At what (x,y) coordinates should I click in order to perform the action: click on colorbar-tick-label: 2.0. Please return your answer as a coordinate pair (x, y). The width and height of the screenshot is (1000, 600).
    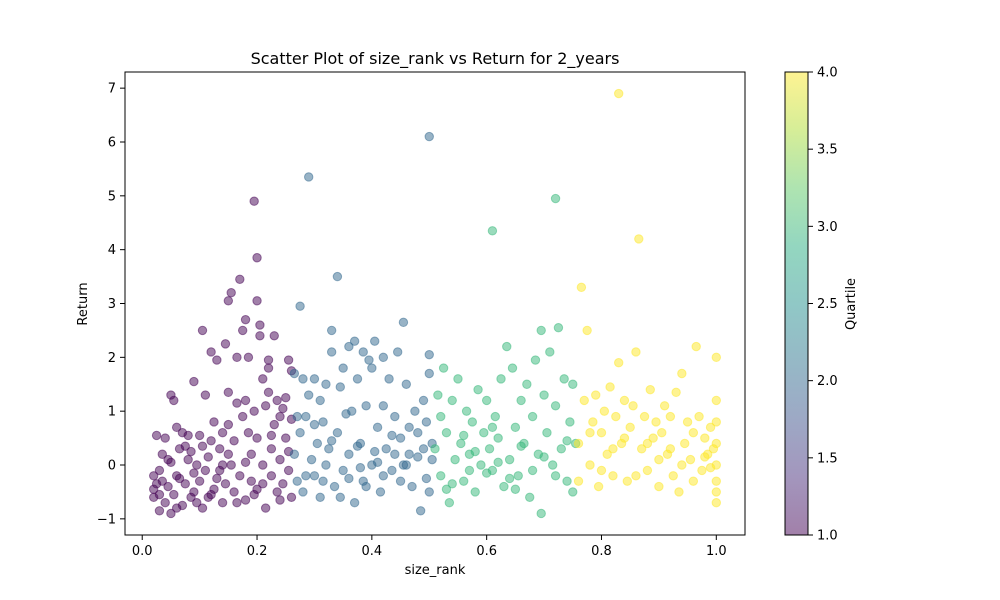
    Looking at the image, I should click on (827, 381).